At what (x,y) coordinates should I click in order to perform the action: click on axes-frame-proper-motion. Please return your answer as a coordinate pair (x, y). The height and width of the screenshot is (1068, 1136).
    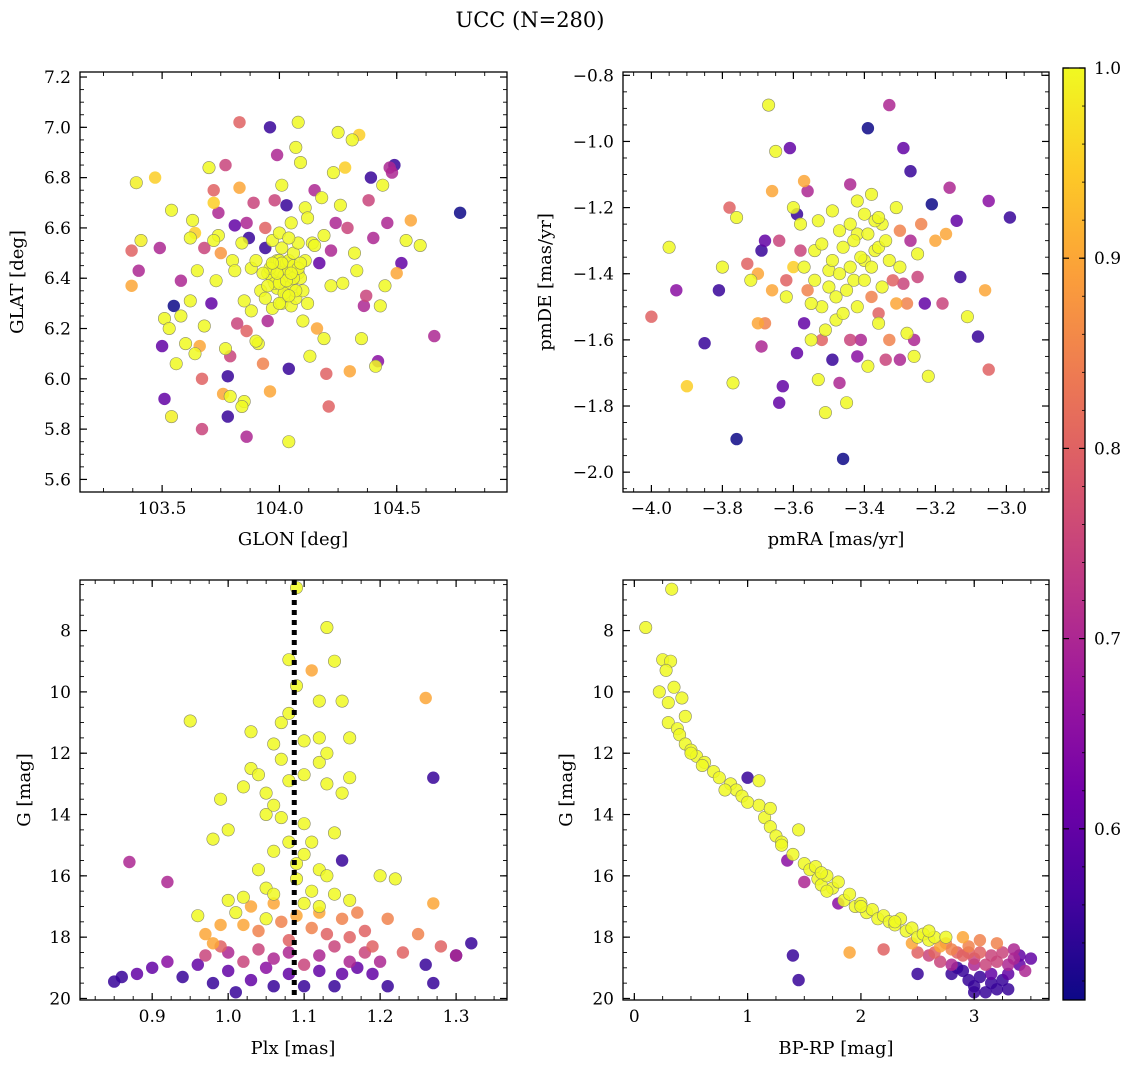
    Looking at the image, I should click on (836, 282).